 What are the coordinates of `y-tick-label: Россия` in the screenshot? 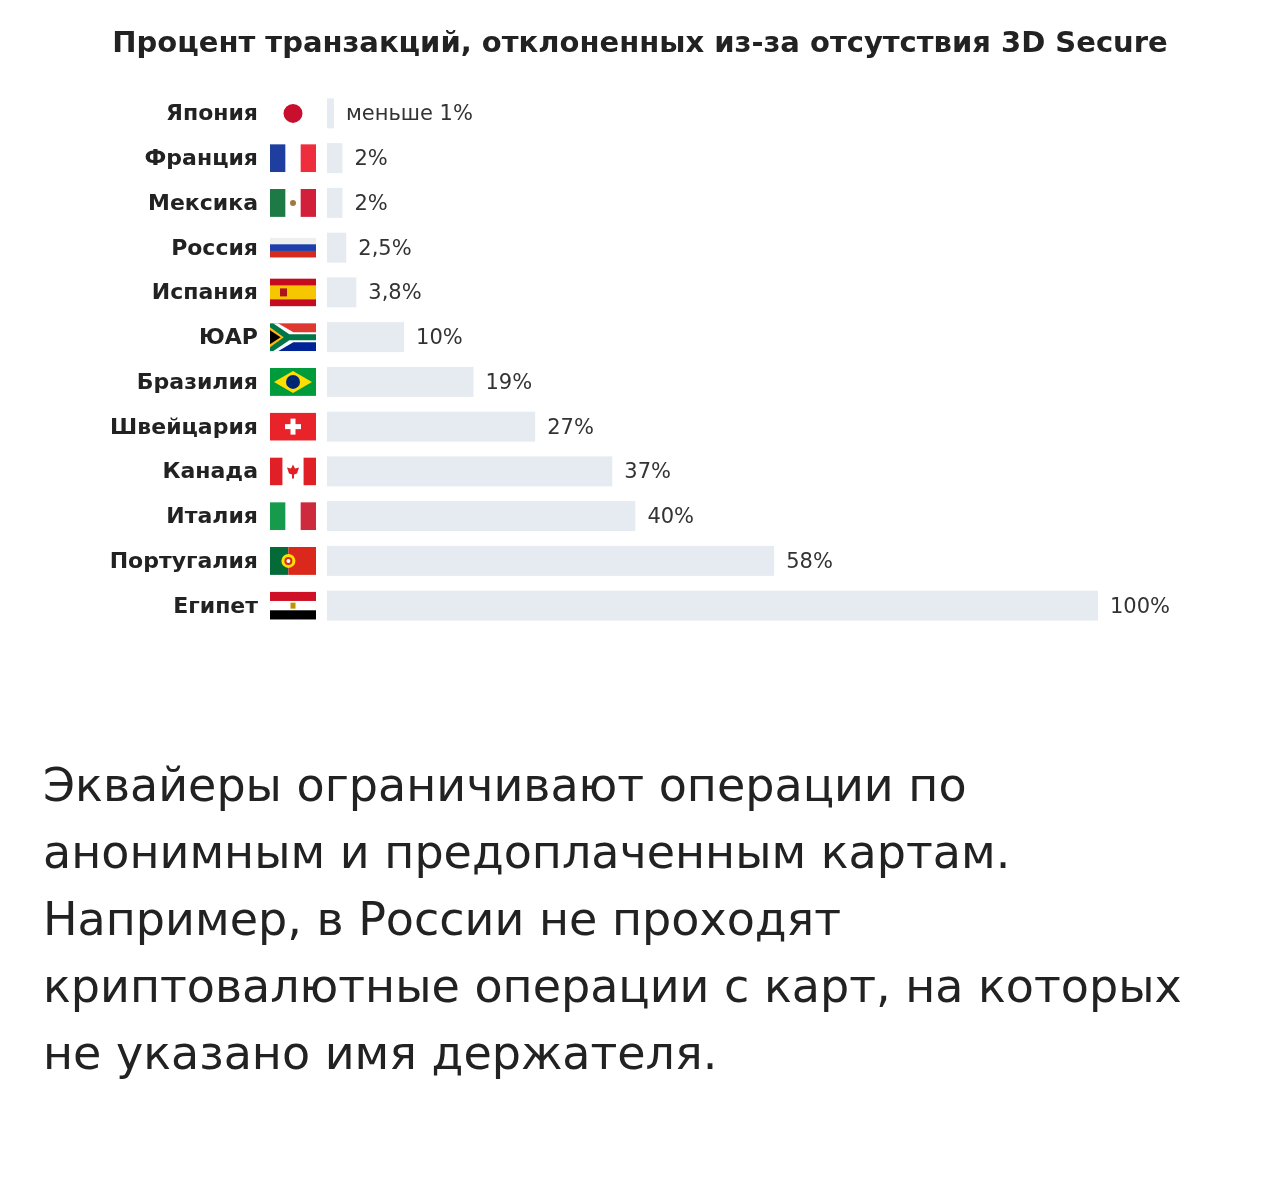 It's located at (214, 247).